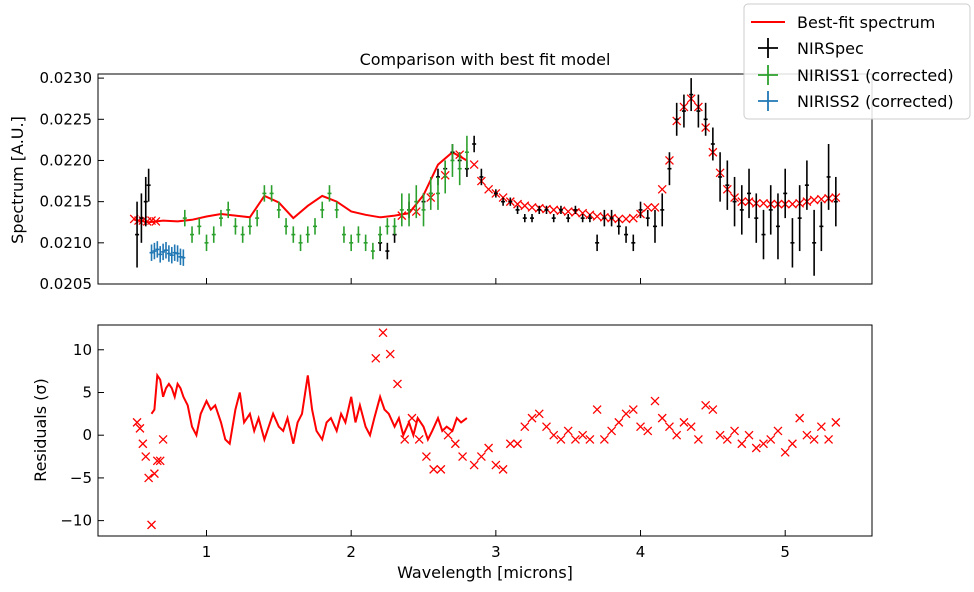  I want to click on residuals-ytick-label: 5, so click(87, 392).